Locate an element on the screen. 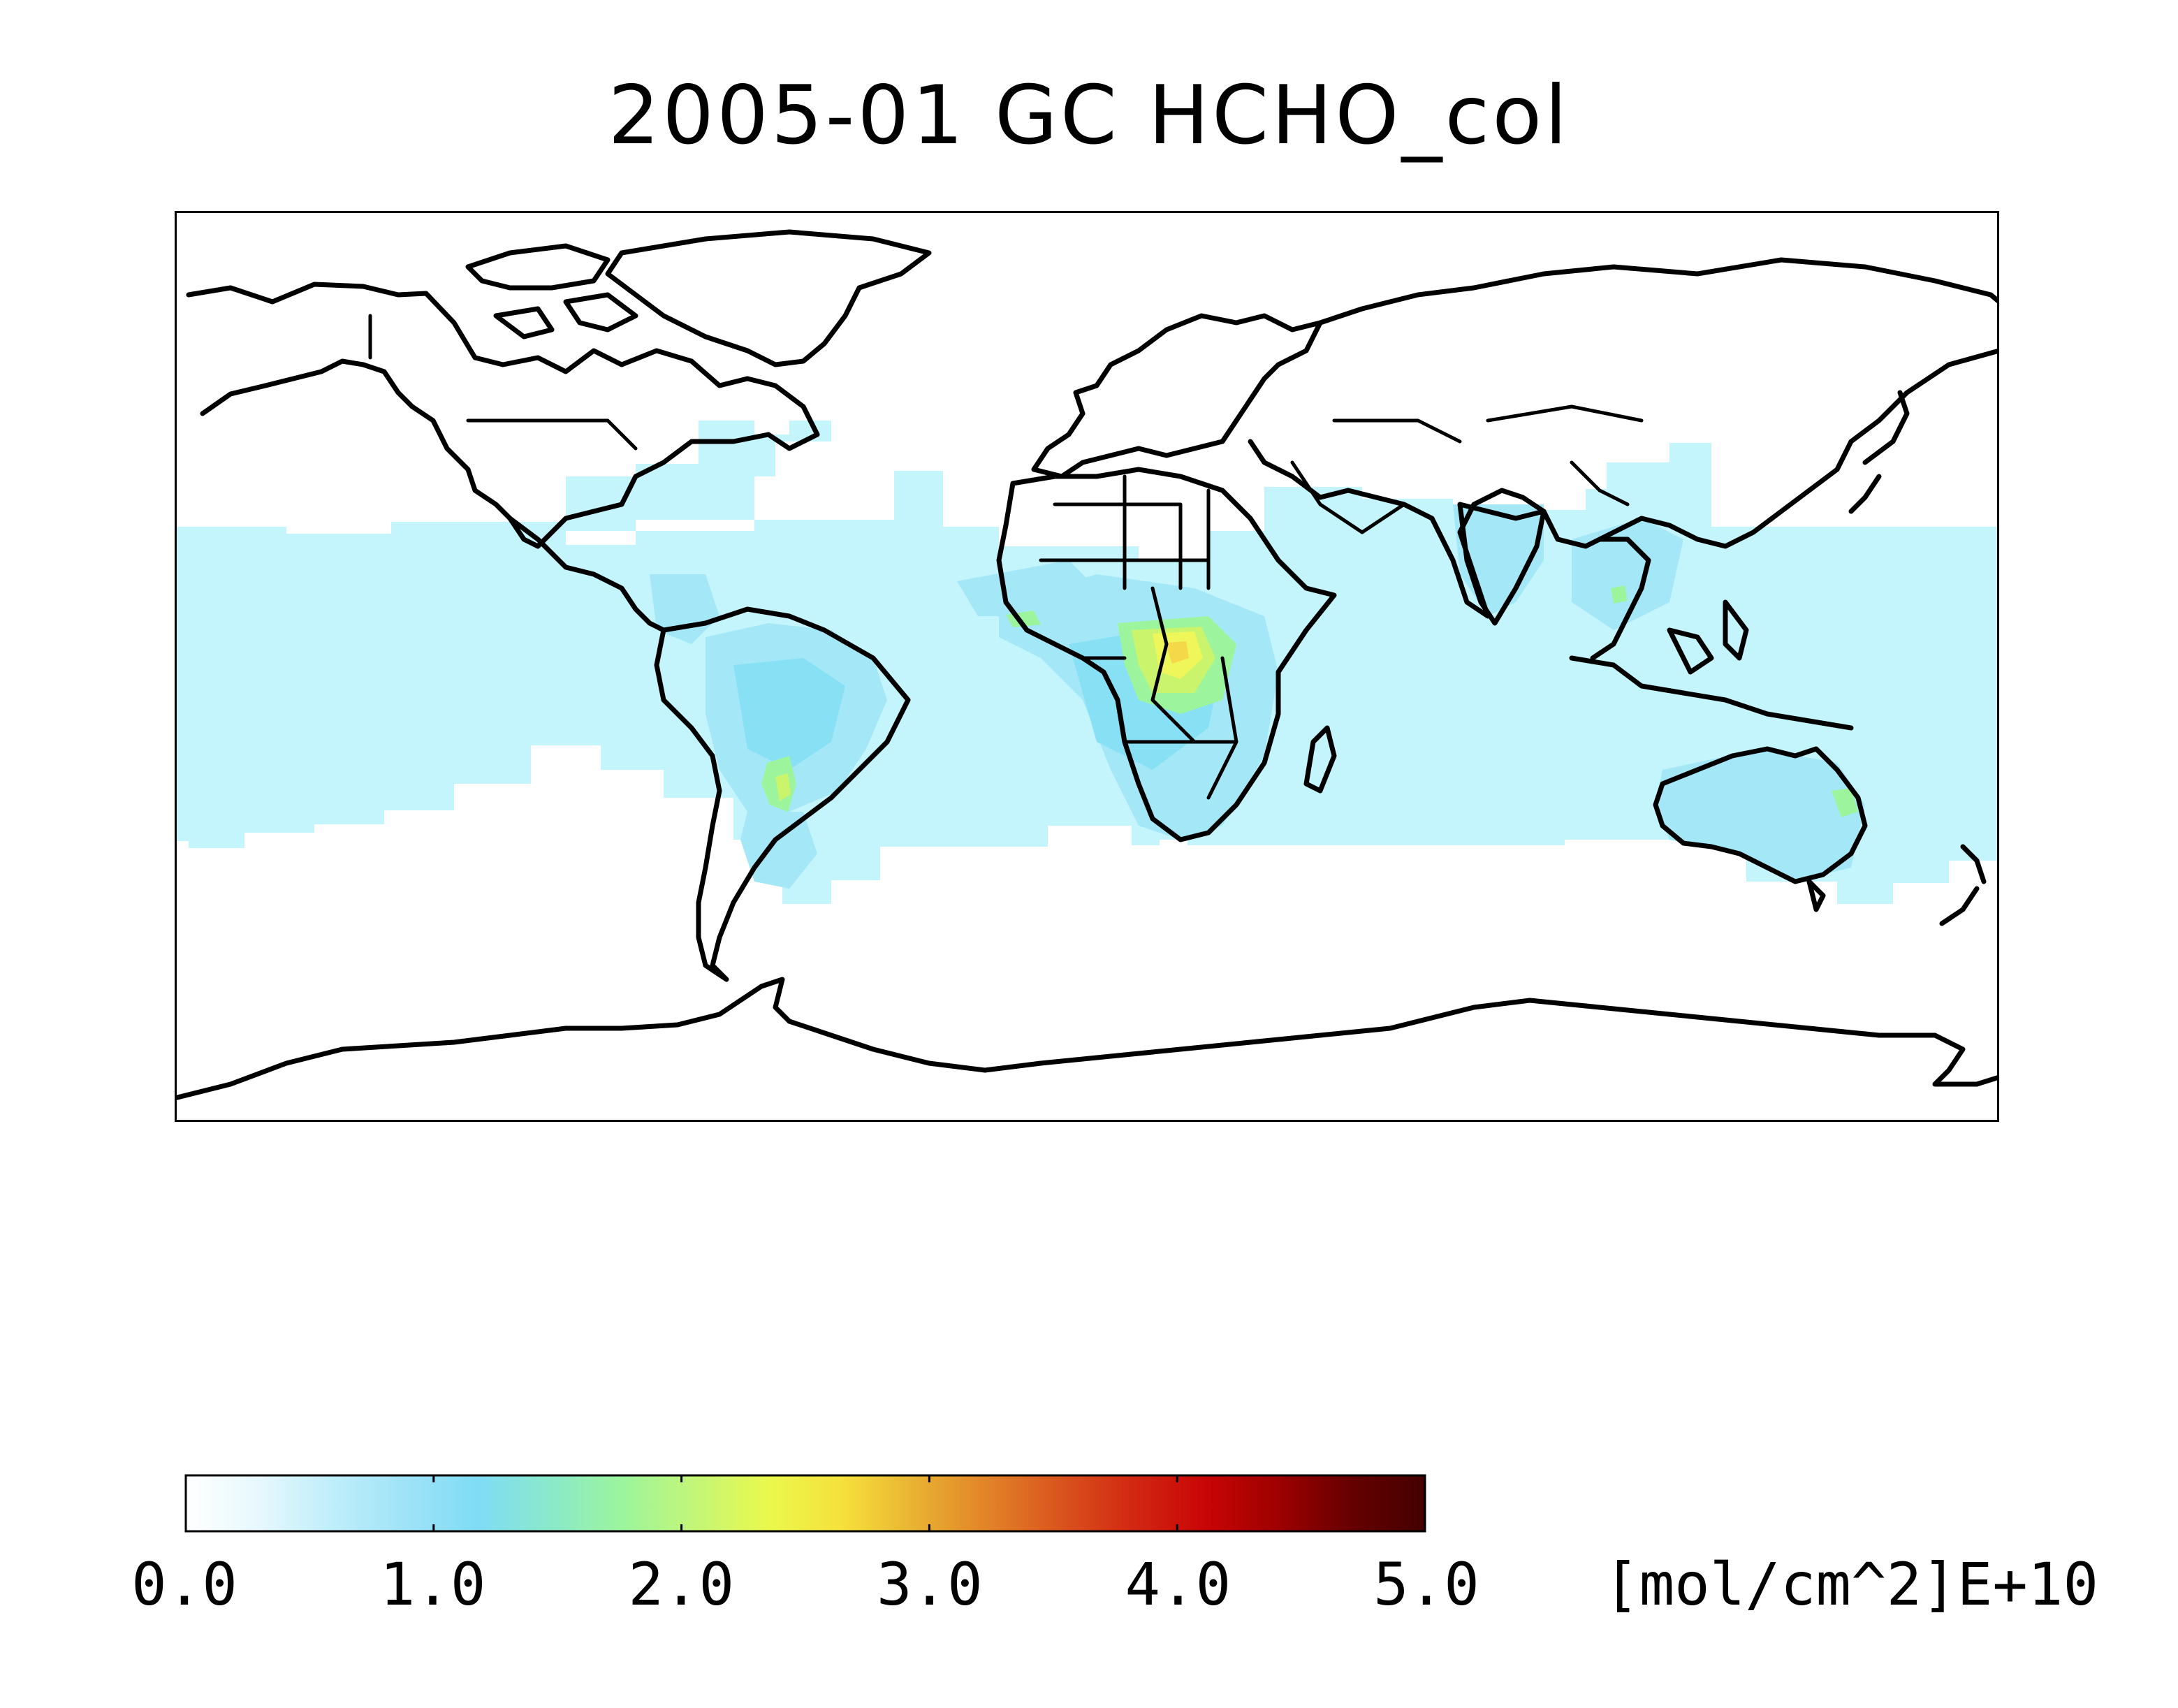  australia is located at coordinates (1760, 816).